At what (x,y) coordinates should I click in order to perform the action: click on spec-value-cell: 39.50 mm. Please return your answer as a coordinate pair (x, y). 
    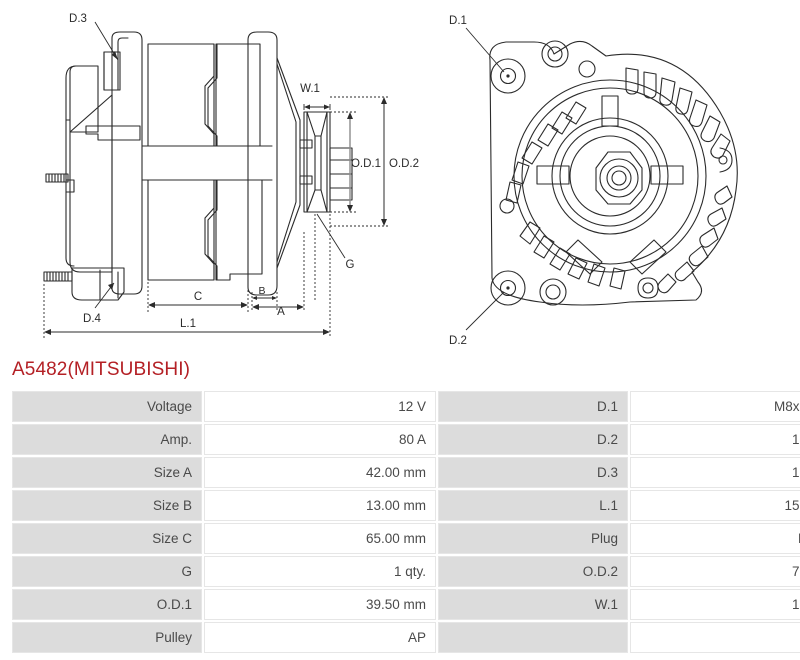
    Looking at the image, I should click on (320, 604).